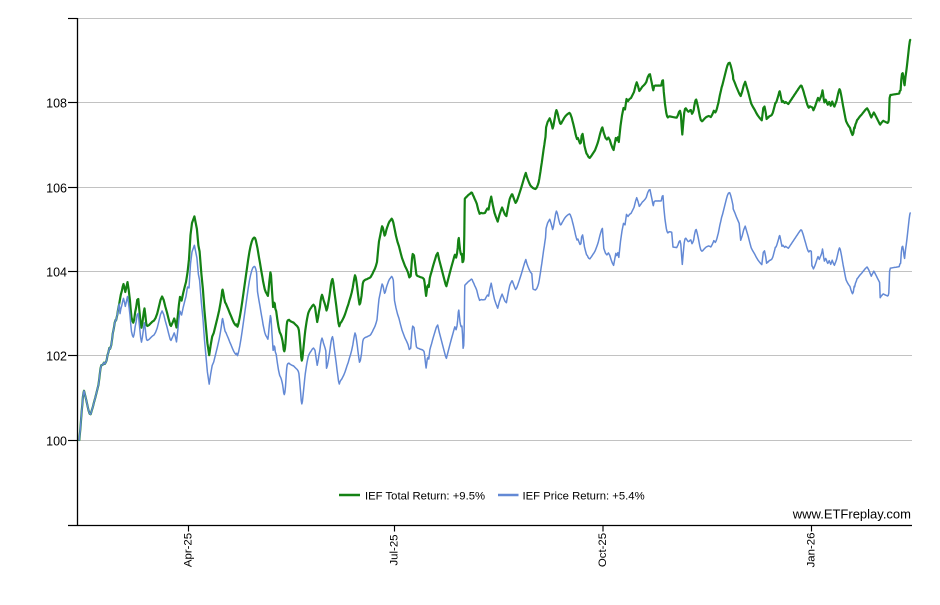 This screenshot has height=605, width=940. I want to click on svg-text: www.ETFreplay.com, so click(851, 514).